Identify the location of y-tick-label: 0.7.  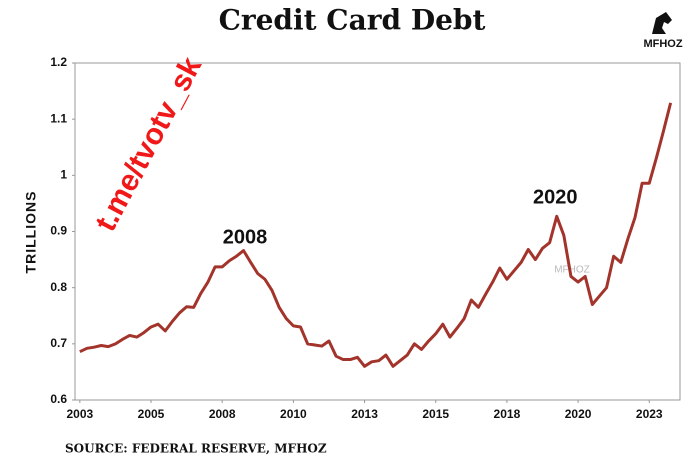
(58, 343).